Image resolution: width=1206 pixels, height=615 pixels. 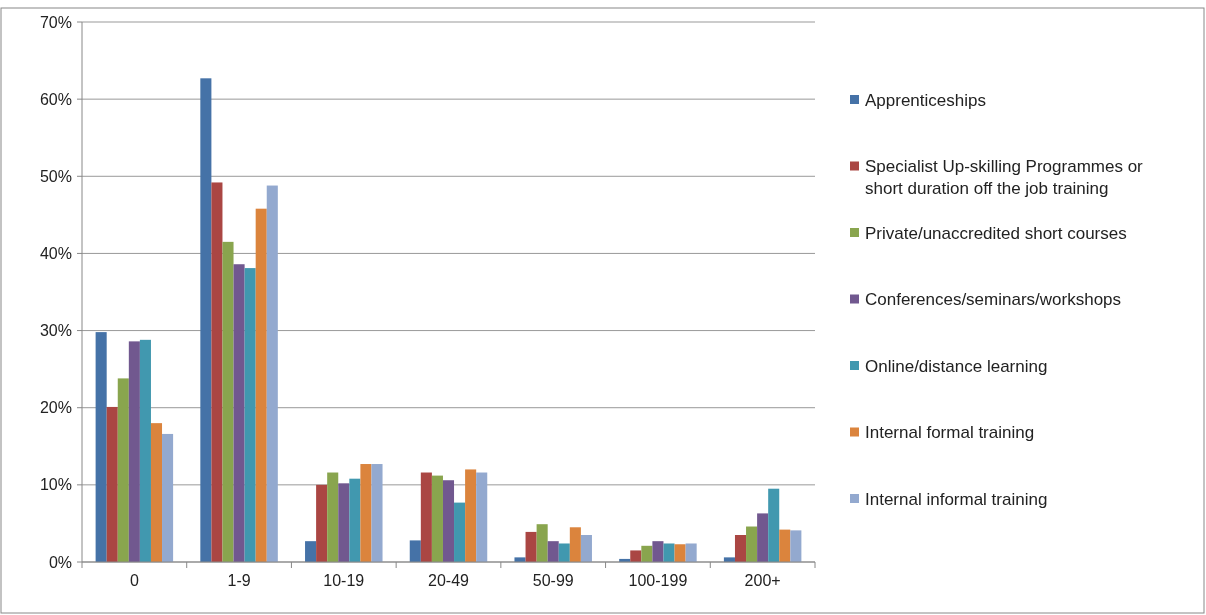 I want to click on x-tick-label: 20-49, so click(x=449, y=580).